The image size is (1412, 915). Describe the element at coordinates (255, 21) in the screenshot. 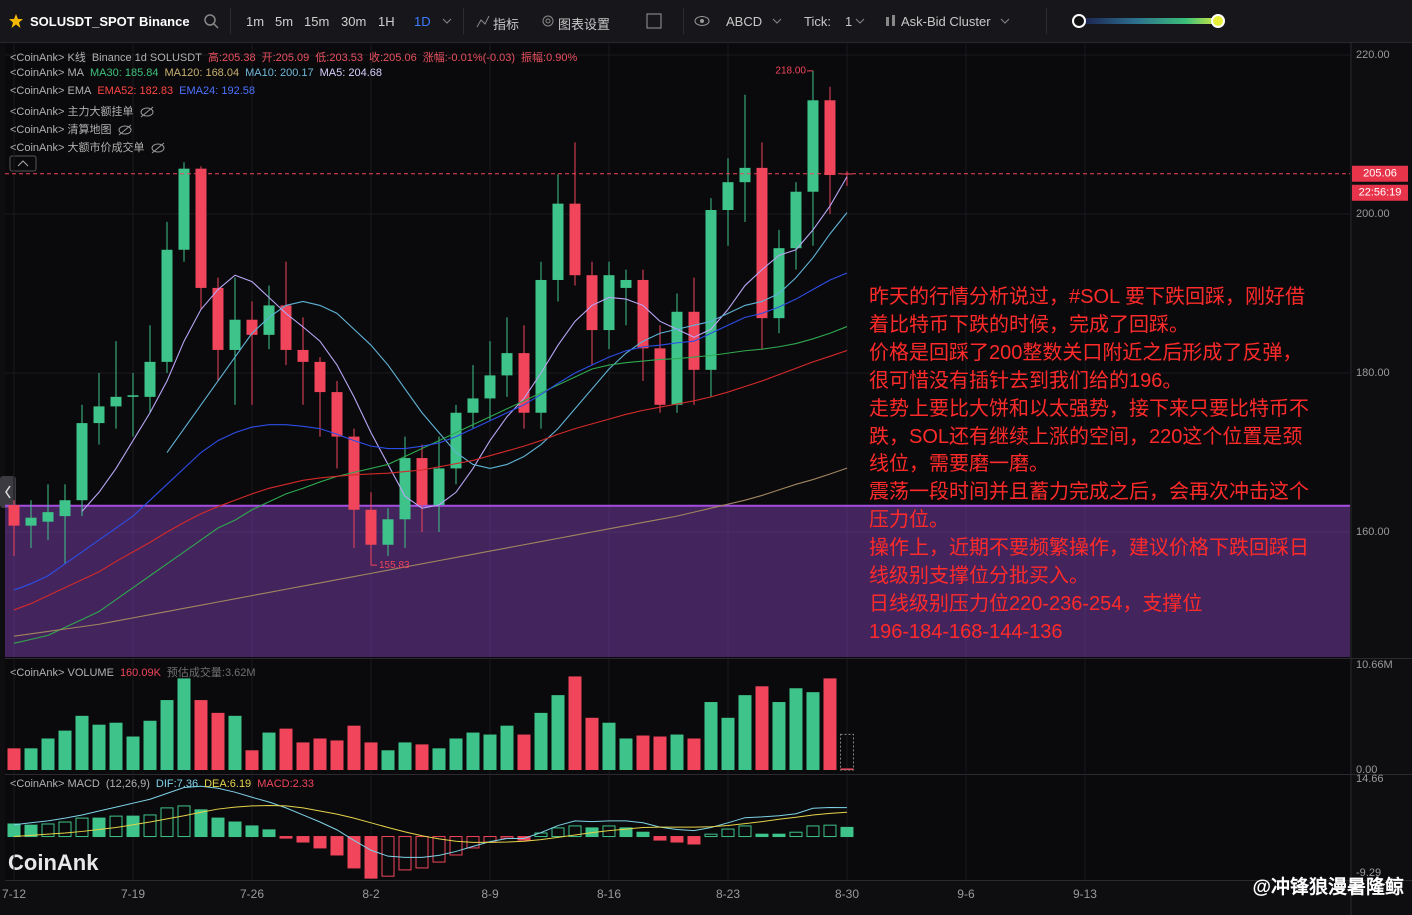

I see `interval-button: 1m` at that location.